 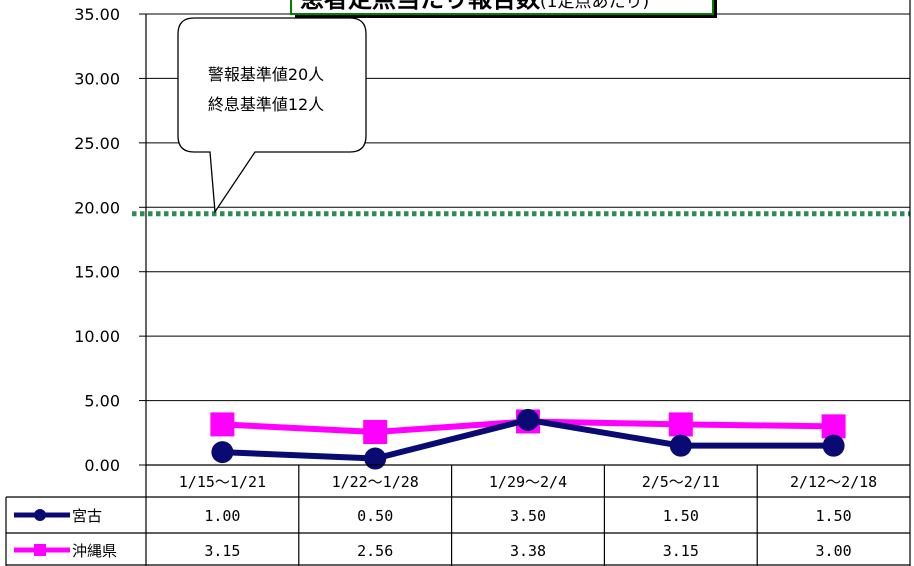 What do you see at coordinates (594, 6) in the screenshot?
I see `chart-title-sub: (1定点あたり)` at bounding box center [594, 6].